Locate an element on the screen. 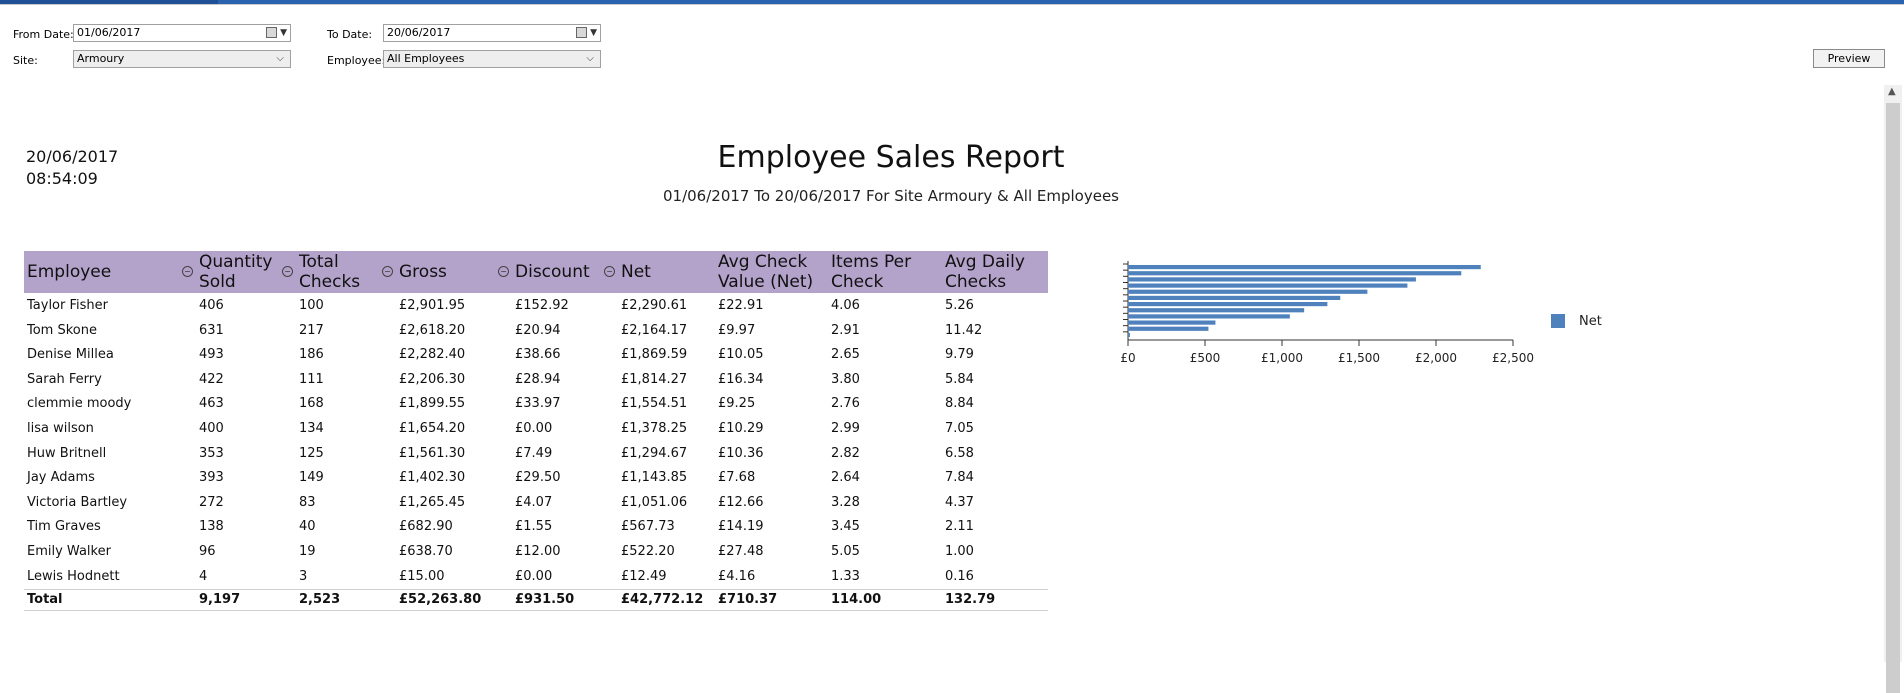 Image resolution: width=1904 pixels, height=693 pixels. table-cell-avg-check-value: £12.66 is located at coordinates (741, 502).